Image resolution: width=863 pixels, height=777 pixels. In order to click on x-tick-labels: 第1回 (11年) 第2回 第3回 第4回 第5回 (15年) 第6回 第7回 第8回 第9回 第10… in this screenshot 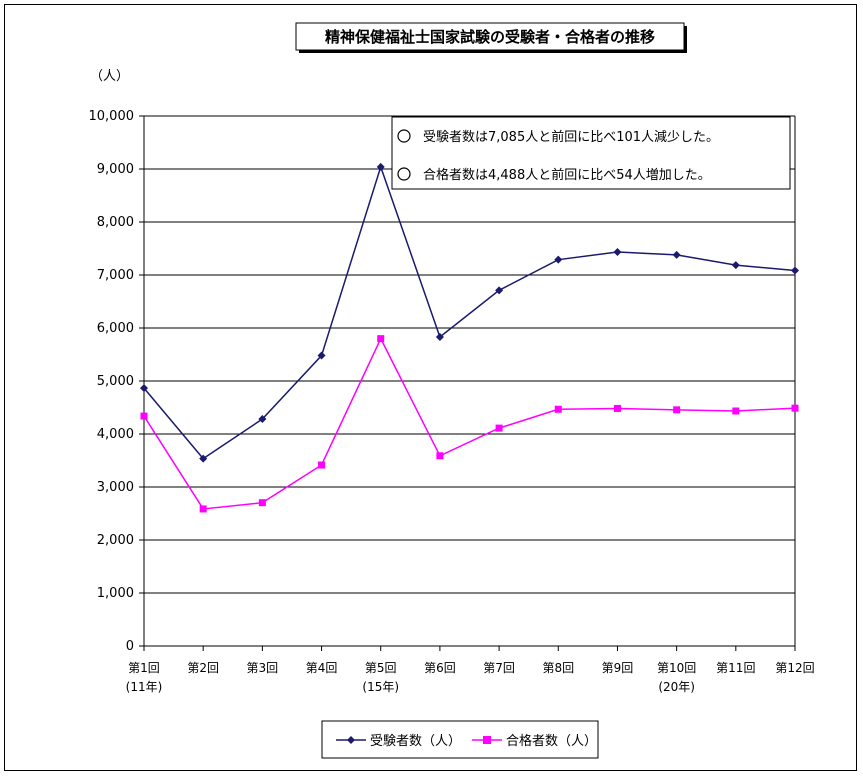, I will do `click(470, 677)`.